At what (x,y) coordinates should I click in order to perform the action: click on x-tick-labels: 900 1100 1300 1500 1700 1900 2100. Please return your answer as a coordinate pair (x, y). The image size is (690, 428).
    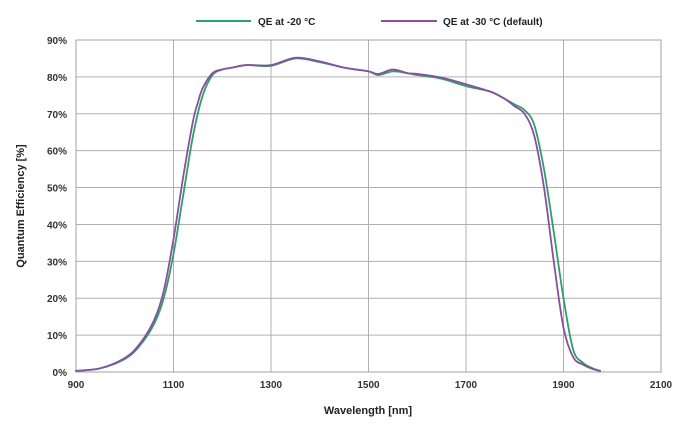
    Looking at the image, I should click on (370, 385).